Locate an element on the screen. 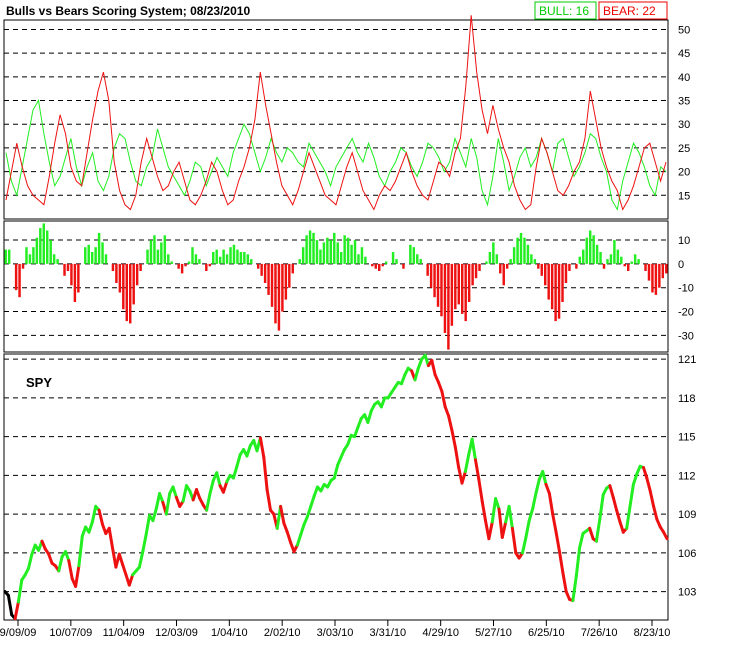 Image resolution: width=742 pixels, height=647 pixels. x-tick-label: 6/25/10 is located at coordinates (546, 633).